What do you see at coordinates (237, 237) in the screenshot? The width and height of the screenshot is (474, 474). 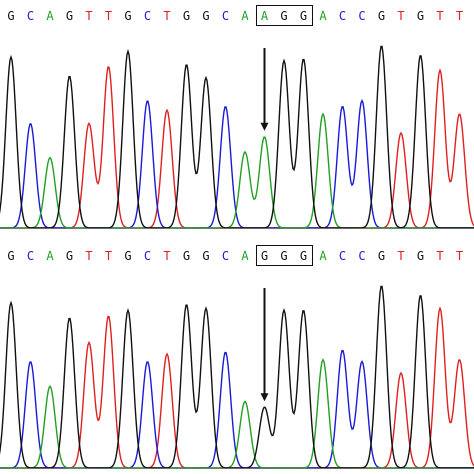 I see `panel-divider` at bounding box center [237, 237].